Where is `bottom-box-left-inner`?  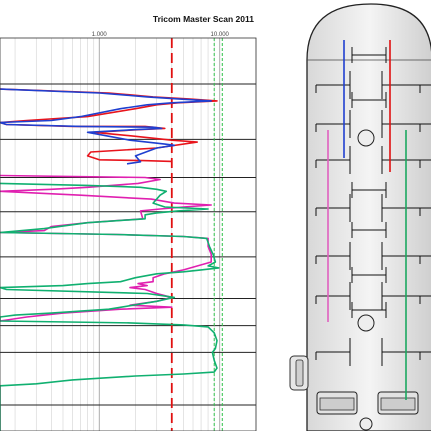
bottom-box-left-inner is located at coordinates (337, 404).